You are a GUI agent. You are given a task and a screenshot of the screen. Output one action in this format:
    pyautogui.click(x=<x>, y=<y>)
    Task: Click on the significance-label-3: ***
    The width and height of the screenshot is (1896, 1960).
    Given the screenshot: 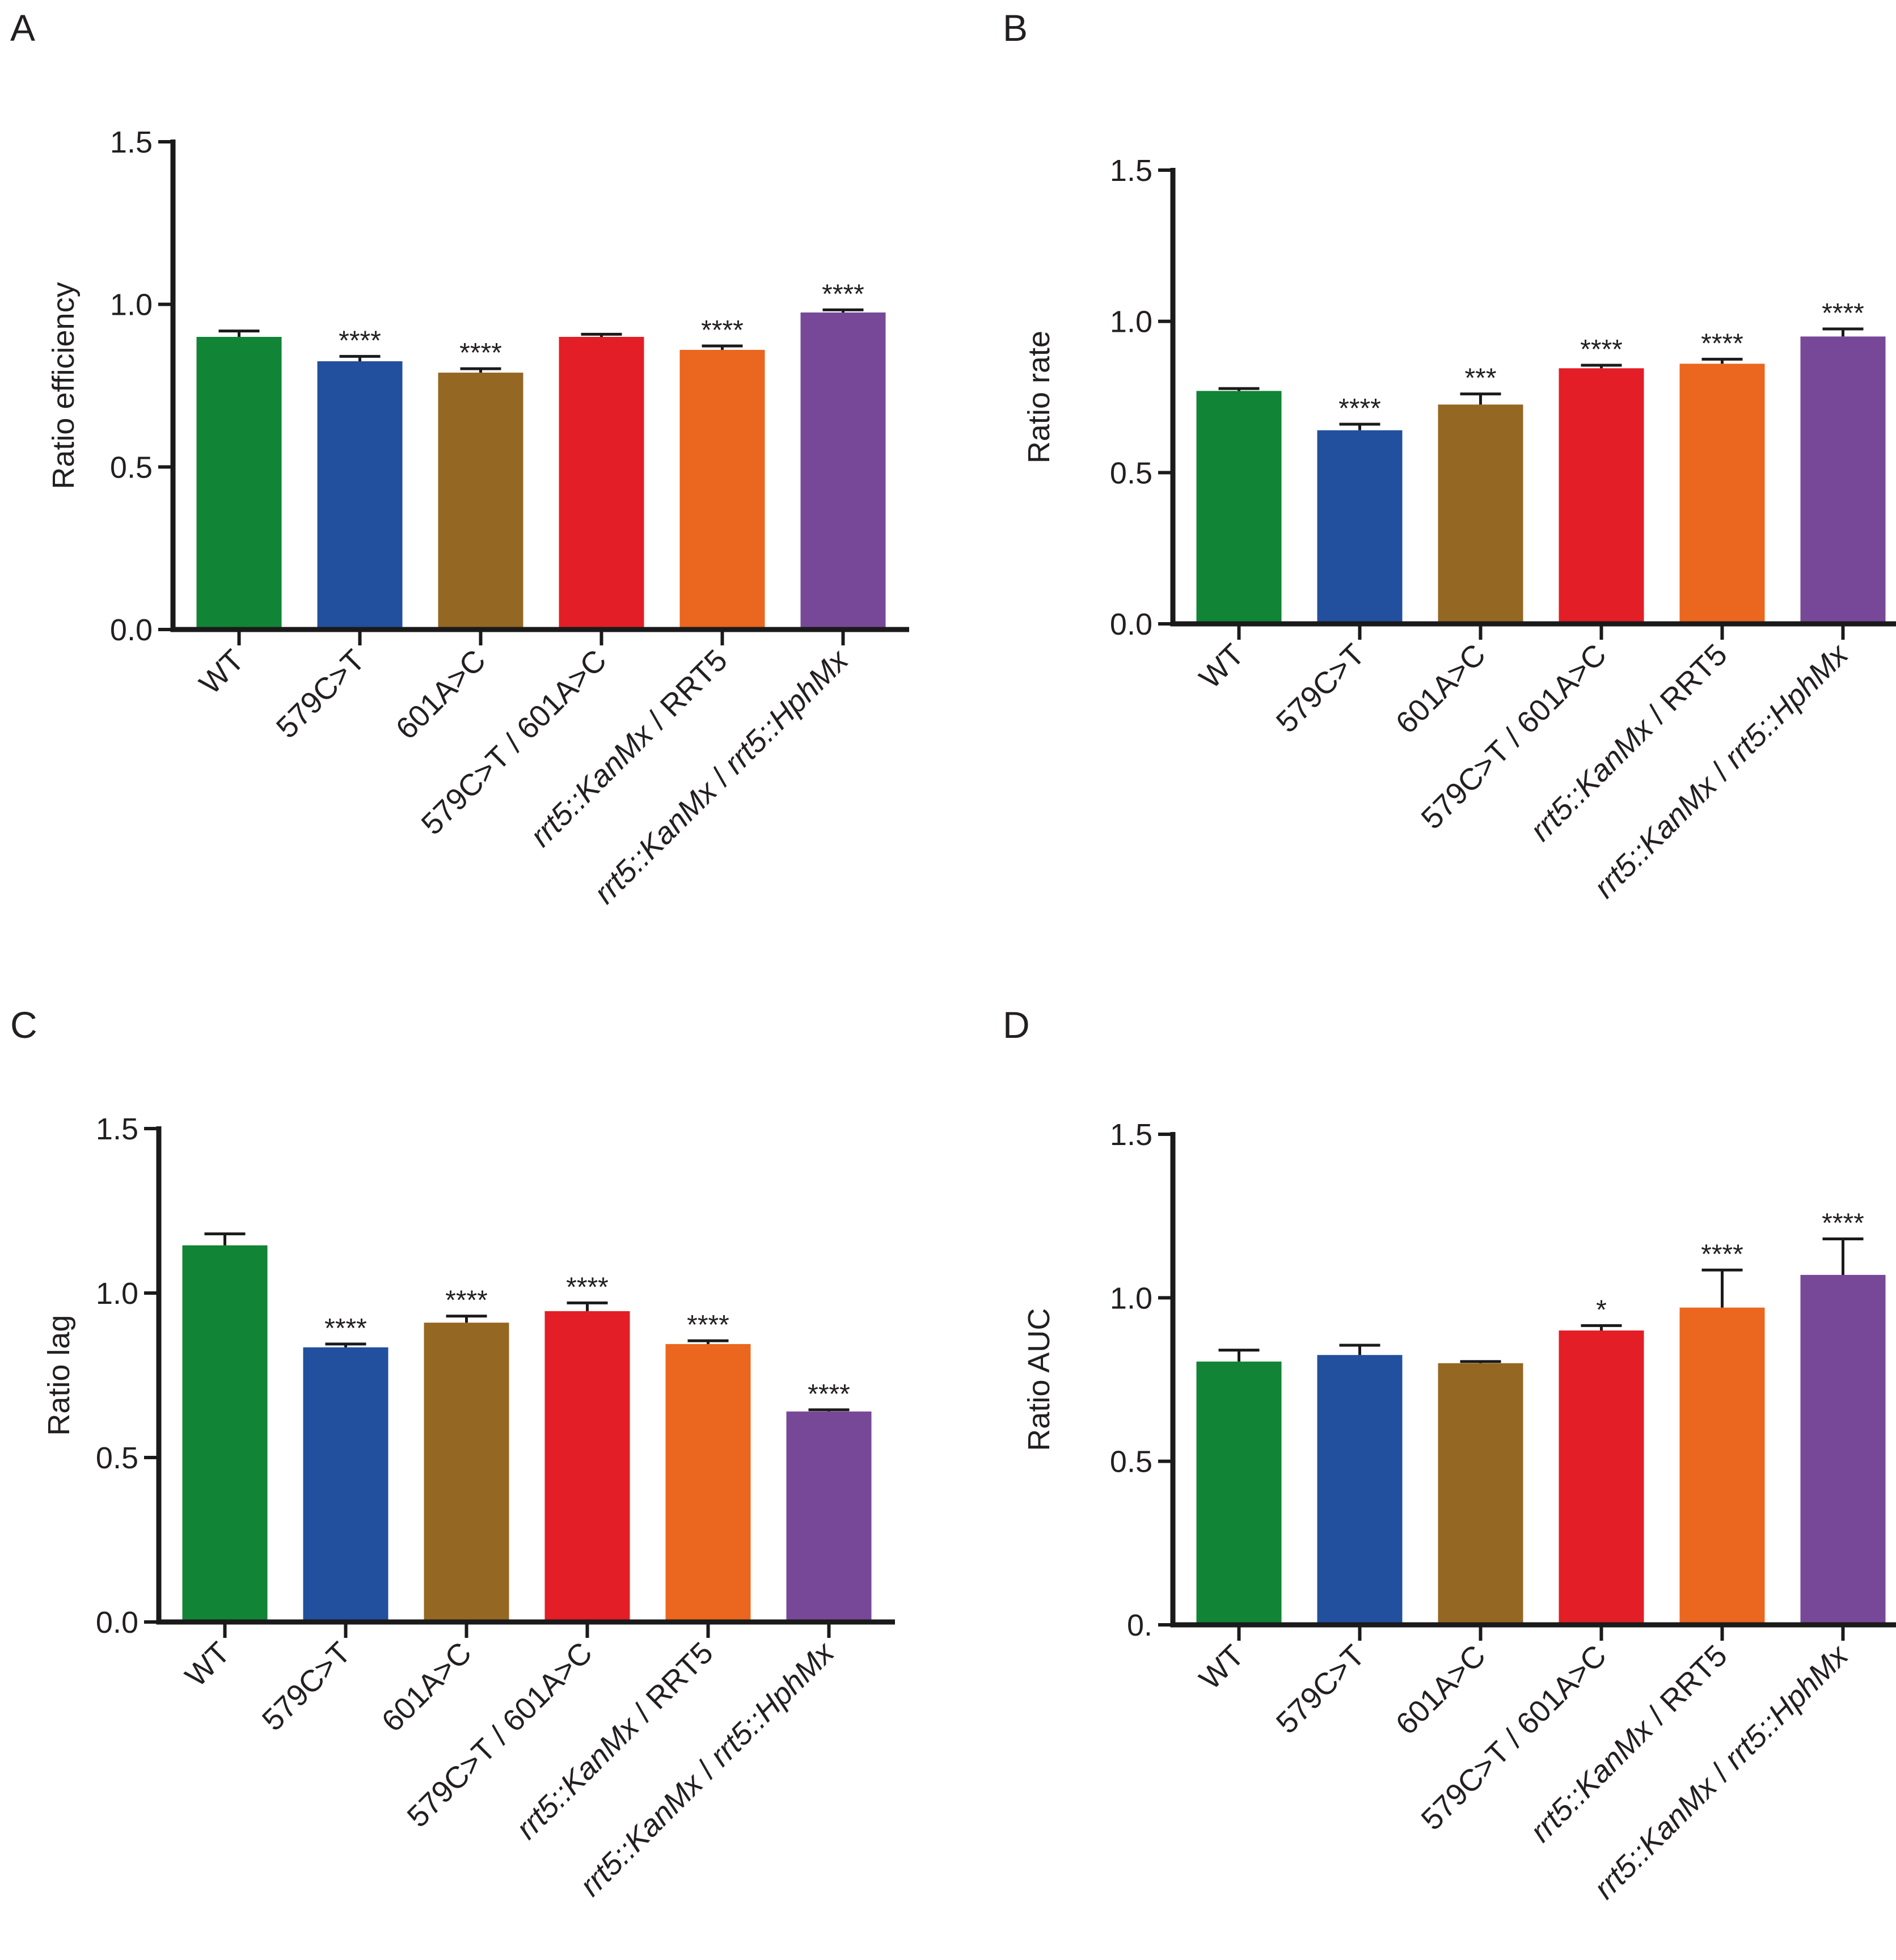 What is the action you would take?
    pyautogui.click(x=1480, y=379)
    